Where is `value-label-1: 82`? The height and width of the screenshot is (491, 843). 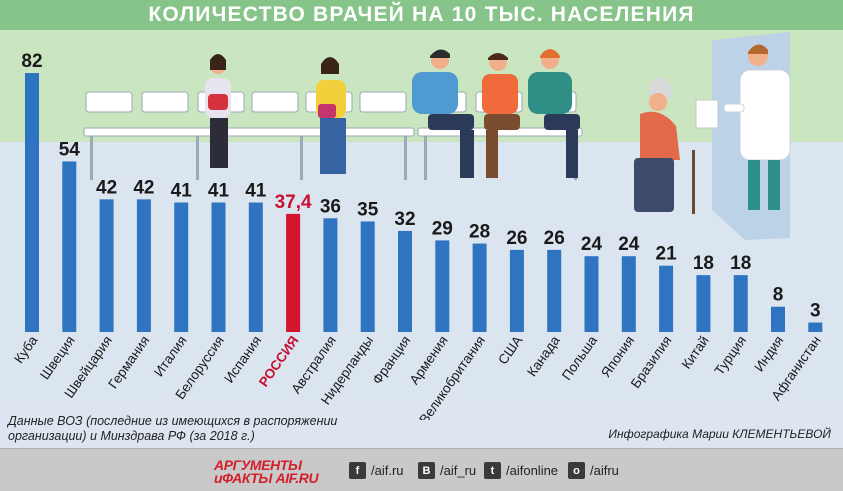 value-label-1: 82 is located at coordinates (31, 61).